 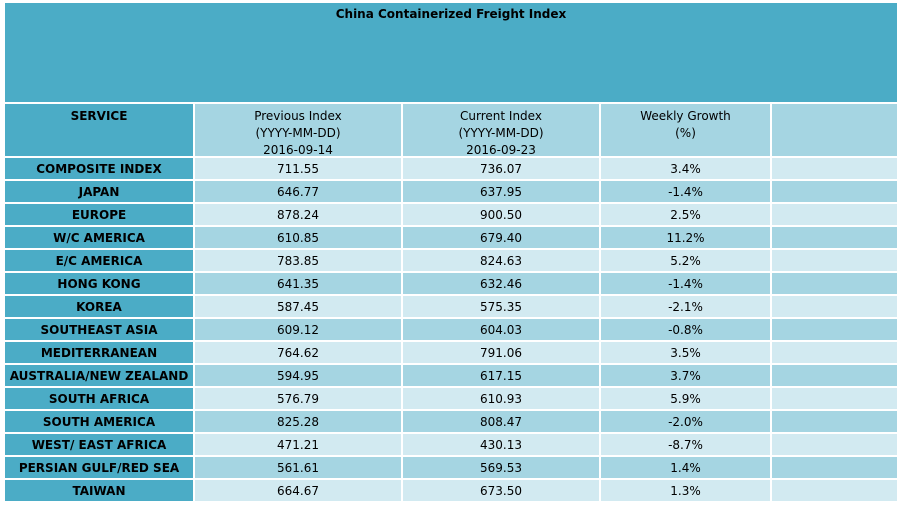 What do you see at coordinates (99, 329) in the screenshot?
I see `service-cell: SOUTHEAST ASIA` at bounding box center [99, 329].